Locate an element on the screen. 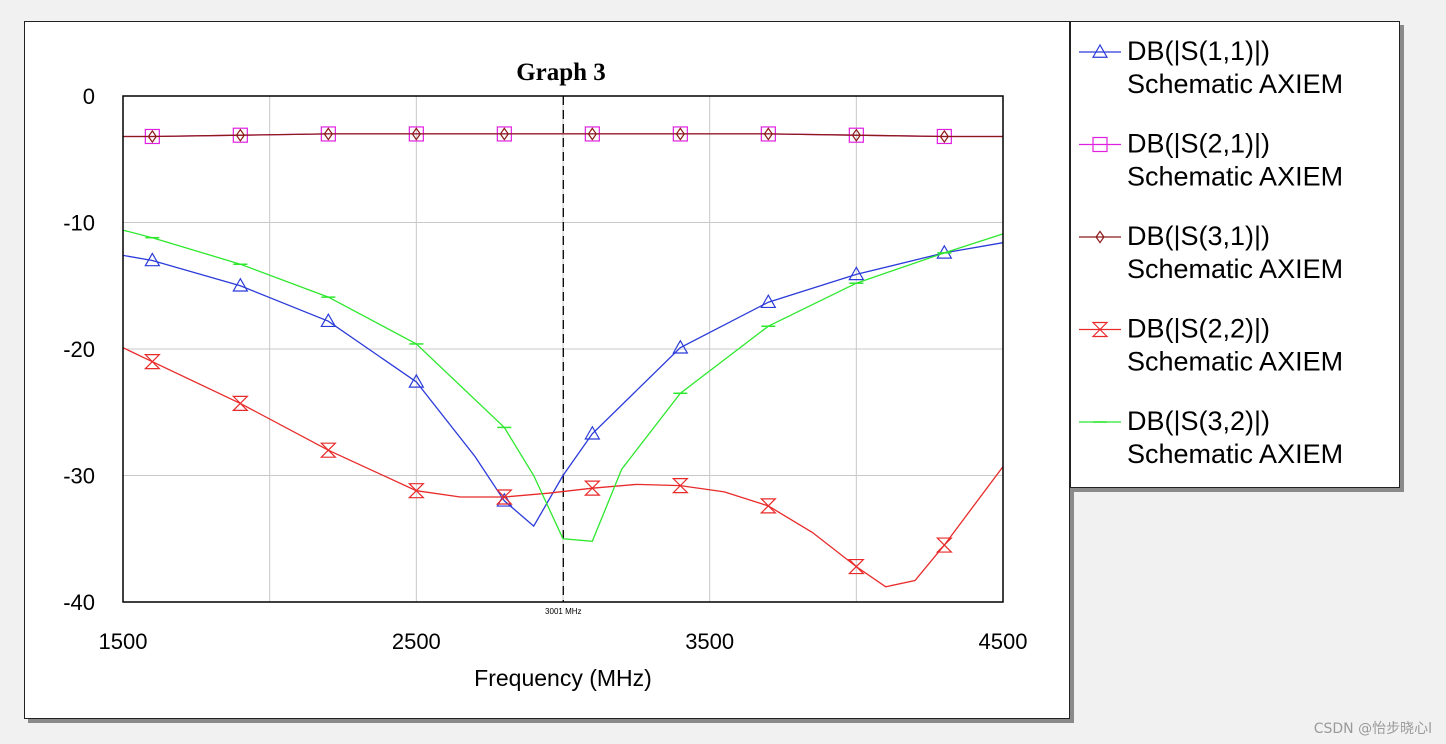  x-axis-label: Frequency (MHz) is located at coordinates (563, 678).